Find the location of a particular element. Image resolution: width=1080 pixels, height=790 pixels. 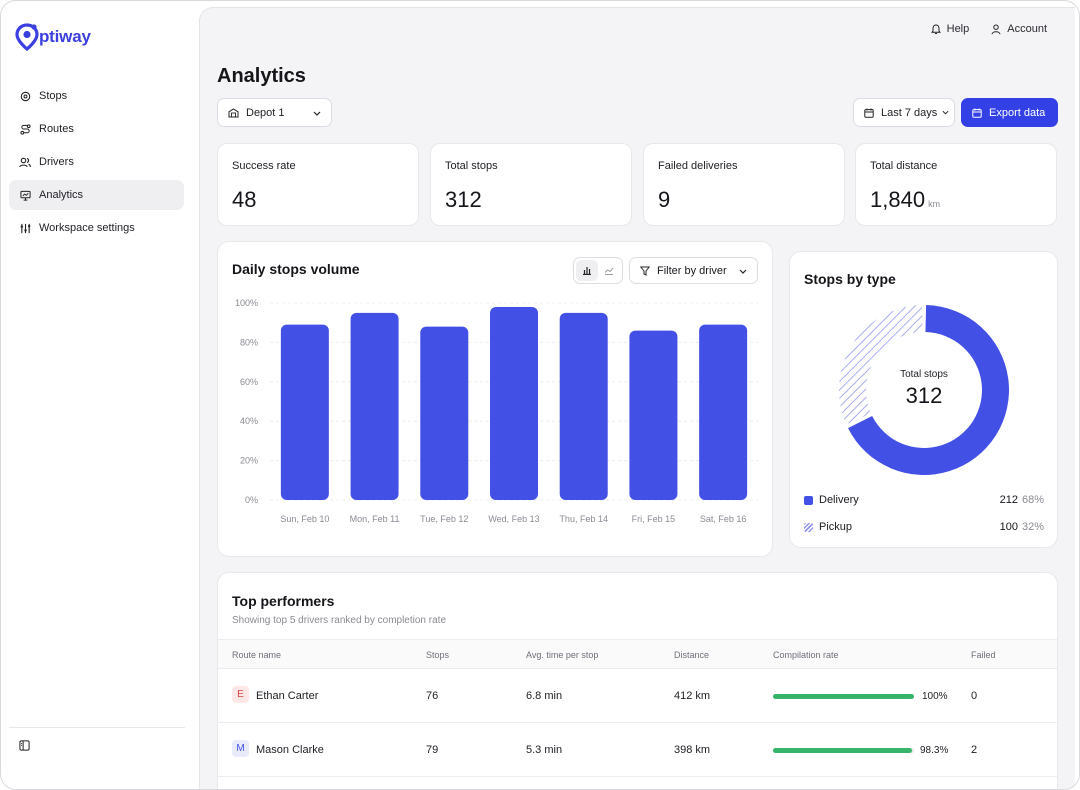

kpi-value: 9 is located at coordinates (664, 199).